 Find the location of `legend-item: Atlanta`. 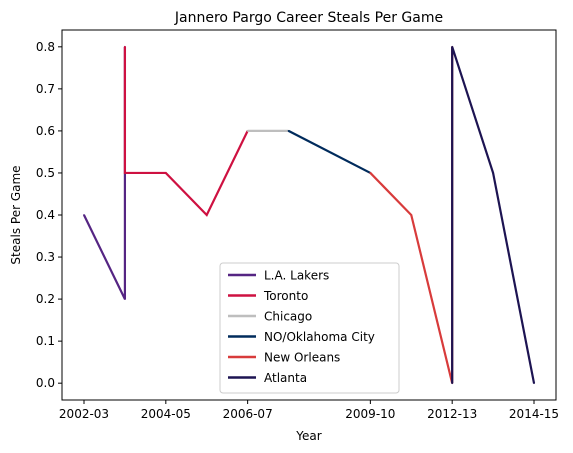

legend-item: Atlanta is located at coordinates (267, 378).